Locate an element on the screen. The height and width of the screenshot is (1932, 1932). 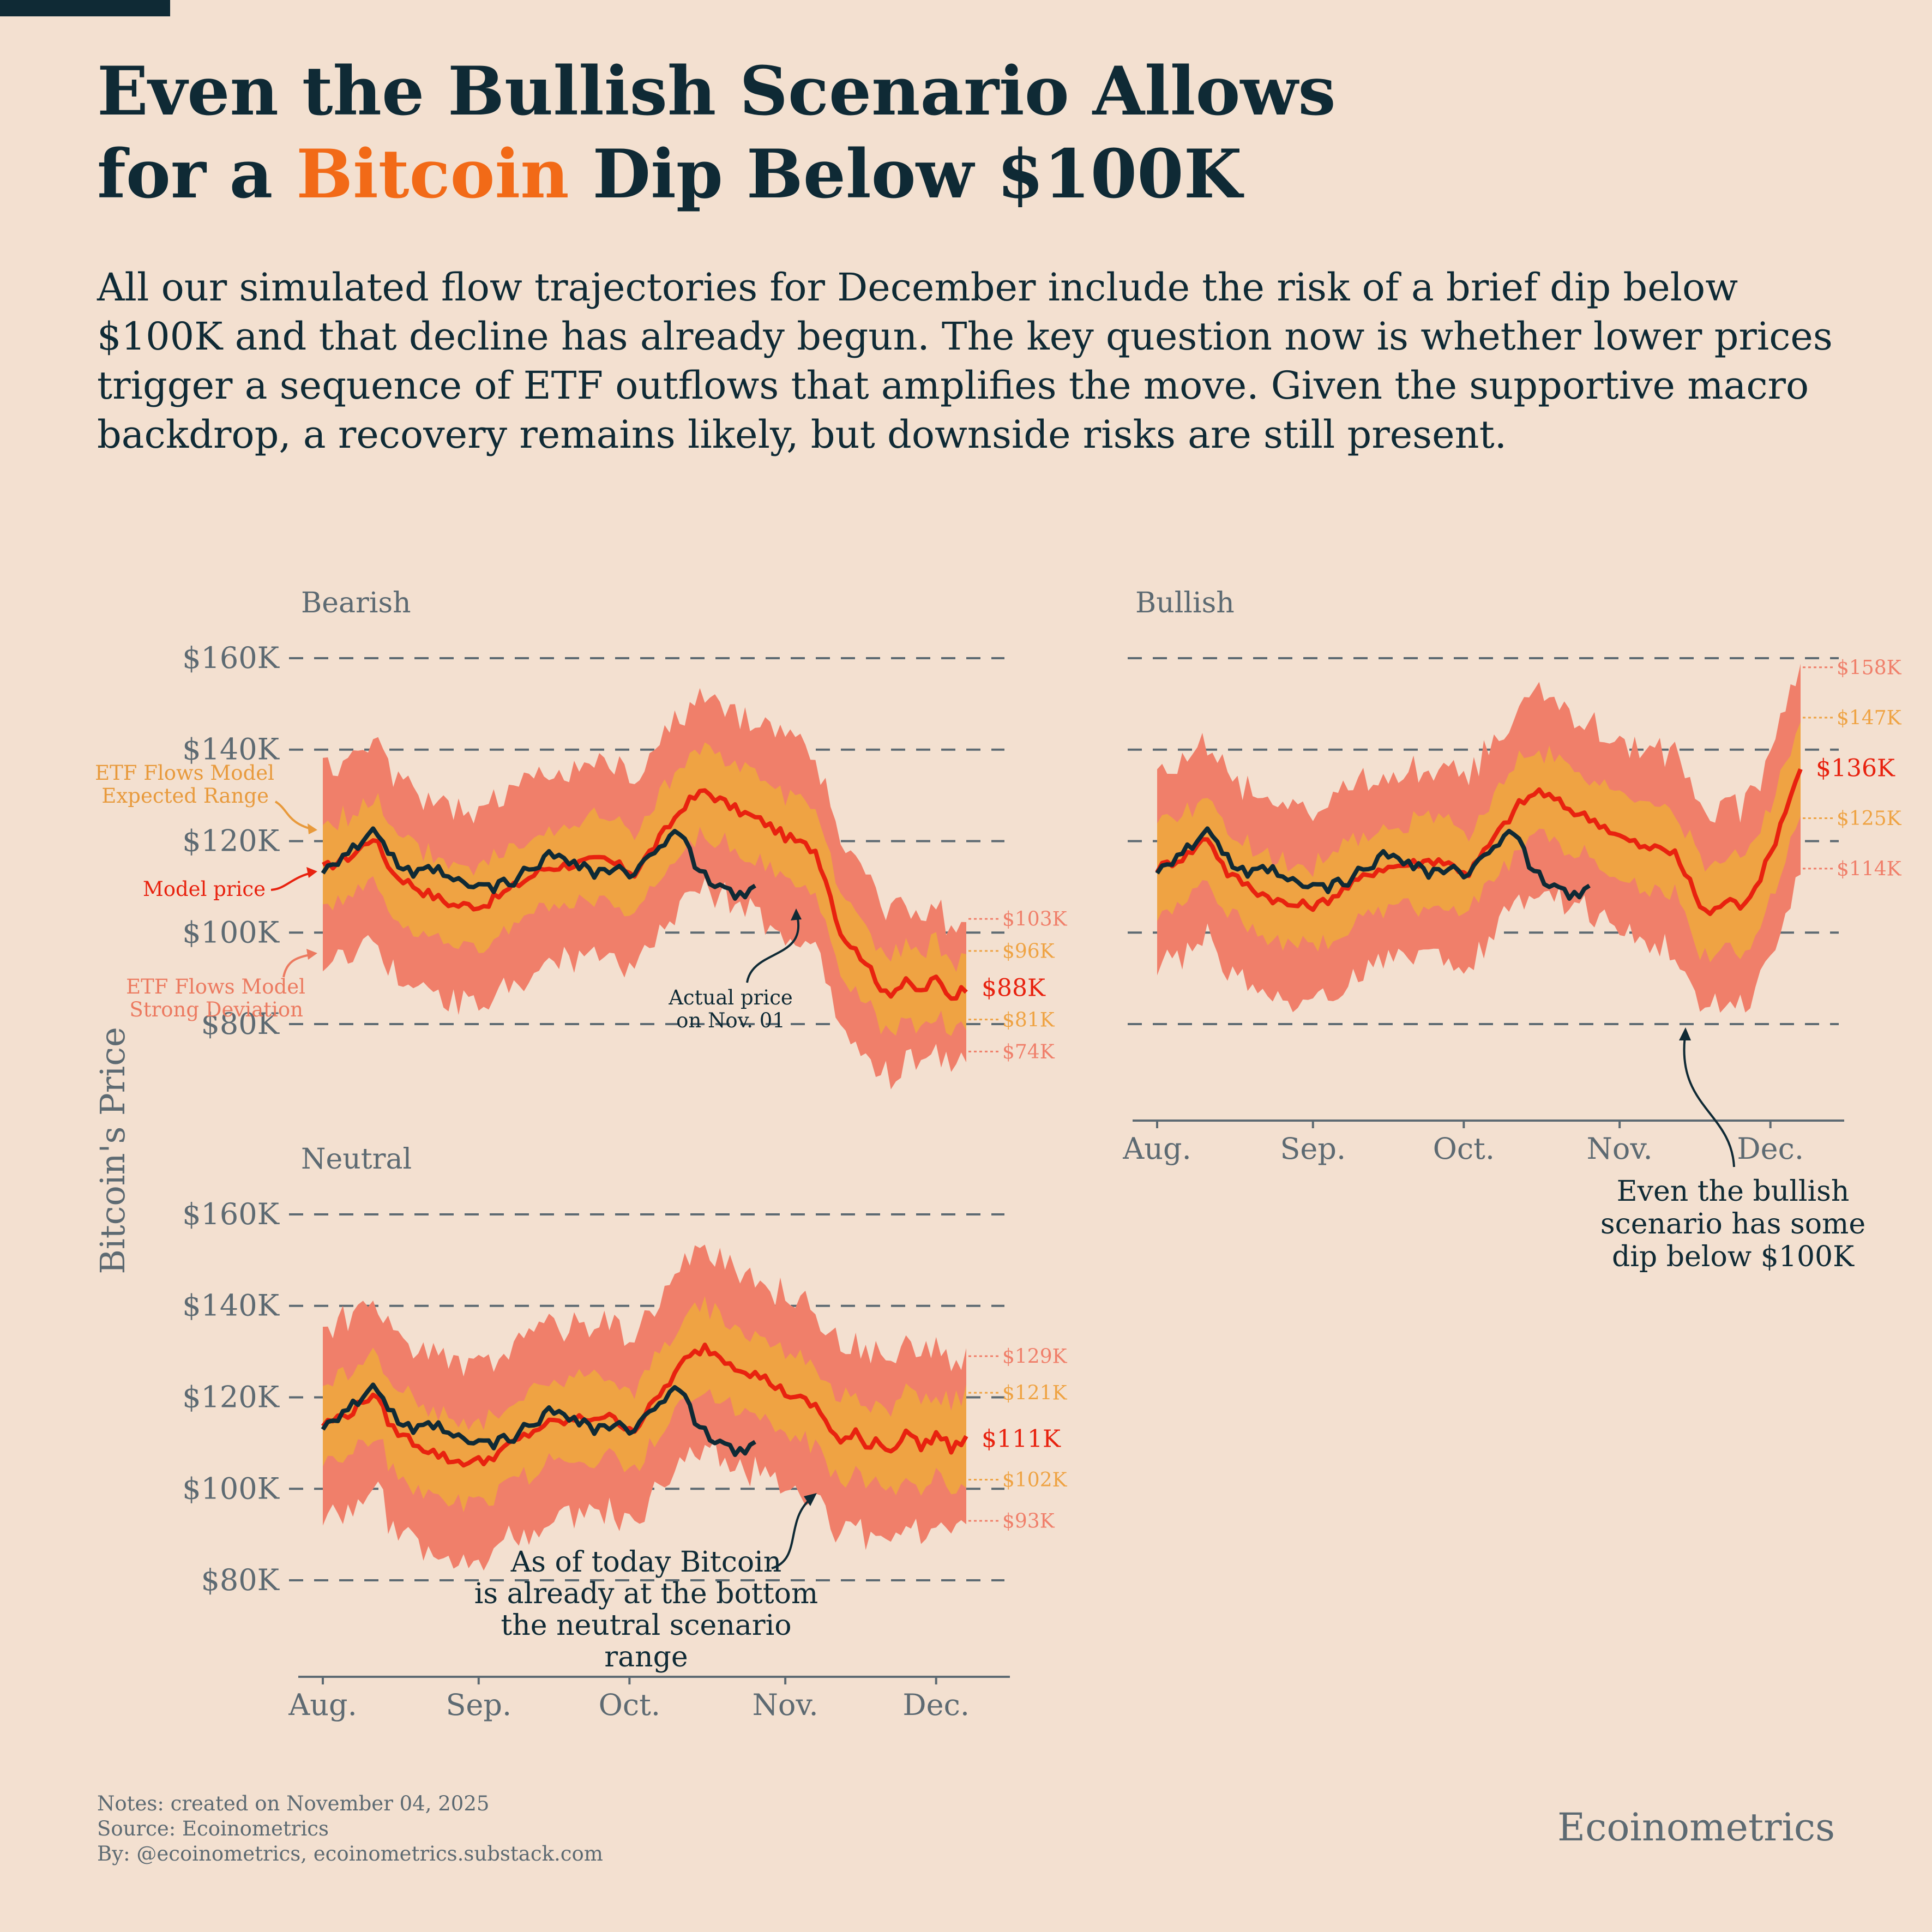
end-label-bearish-strong_lower: $74K is located at coordinates (1028, 1052).